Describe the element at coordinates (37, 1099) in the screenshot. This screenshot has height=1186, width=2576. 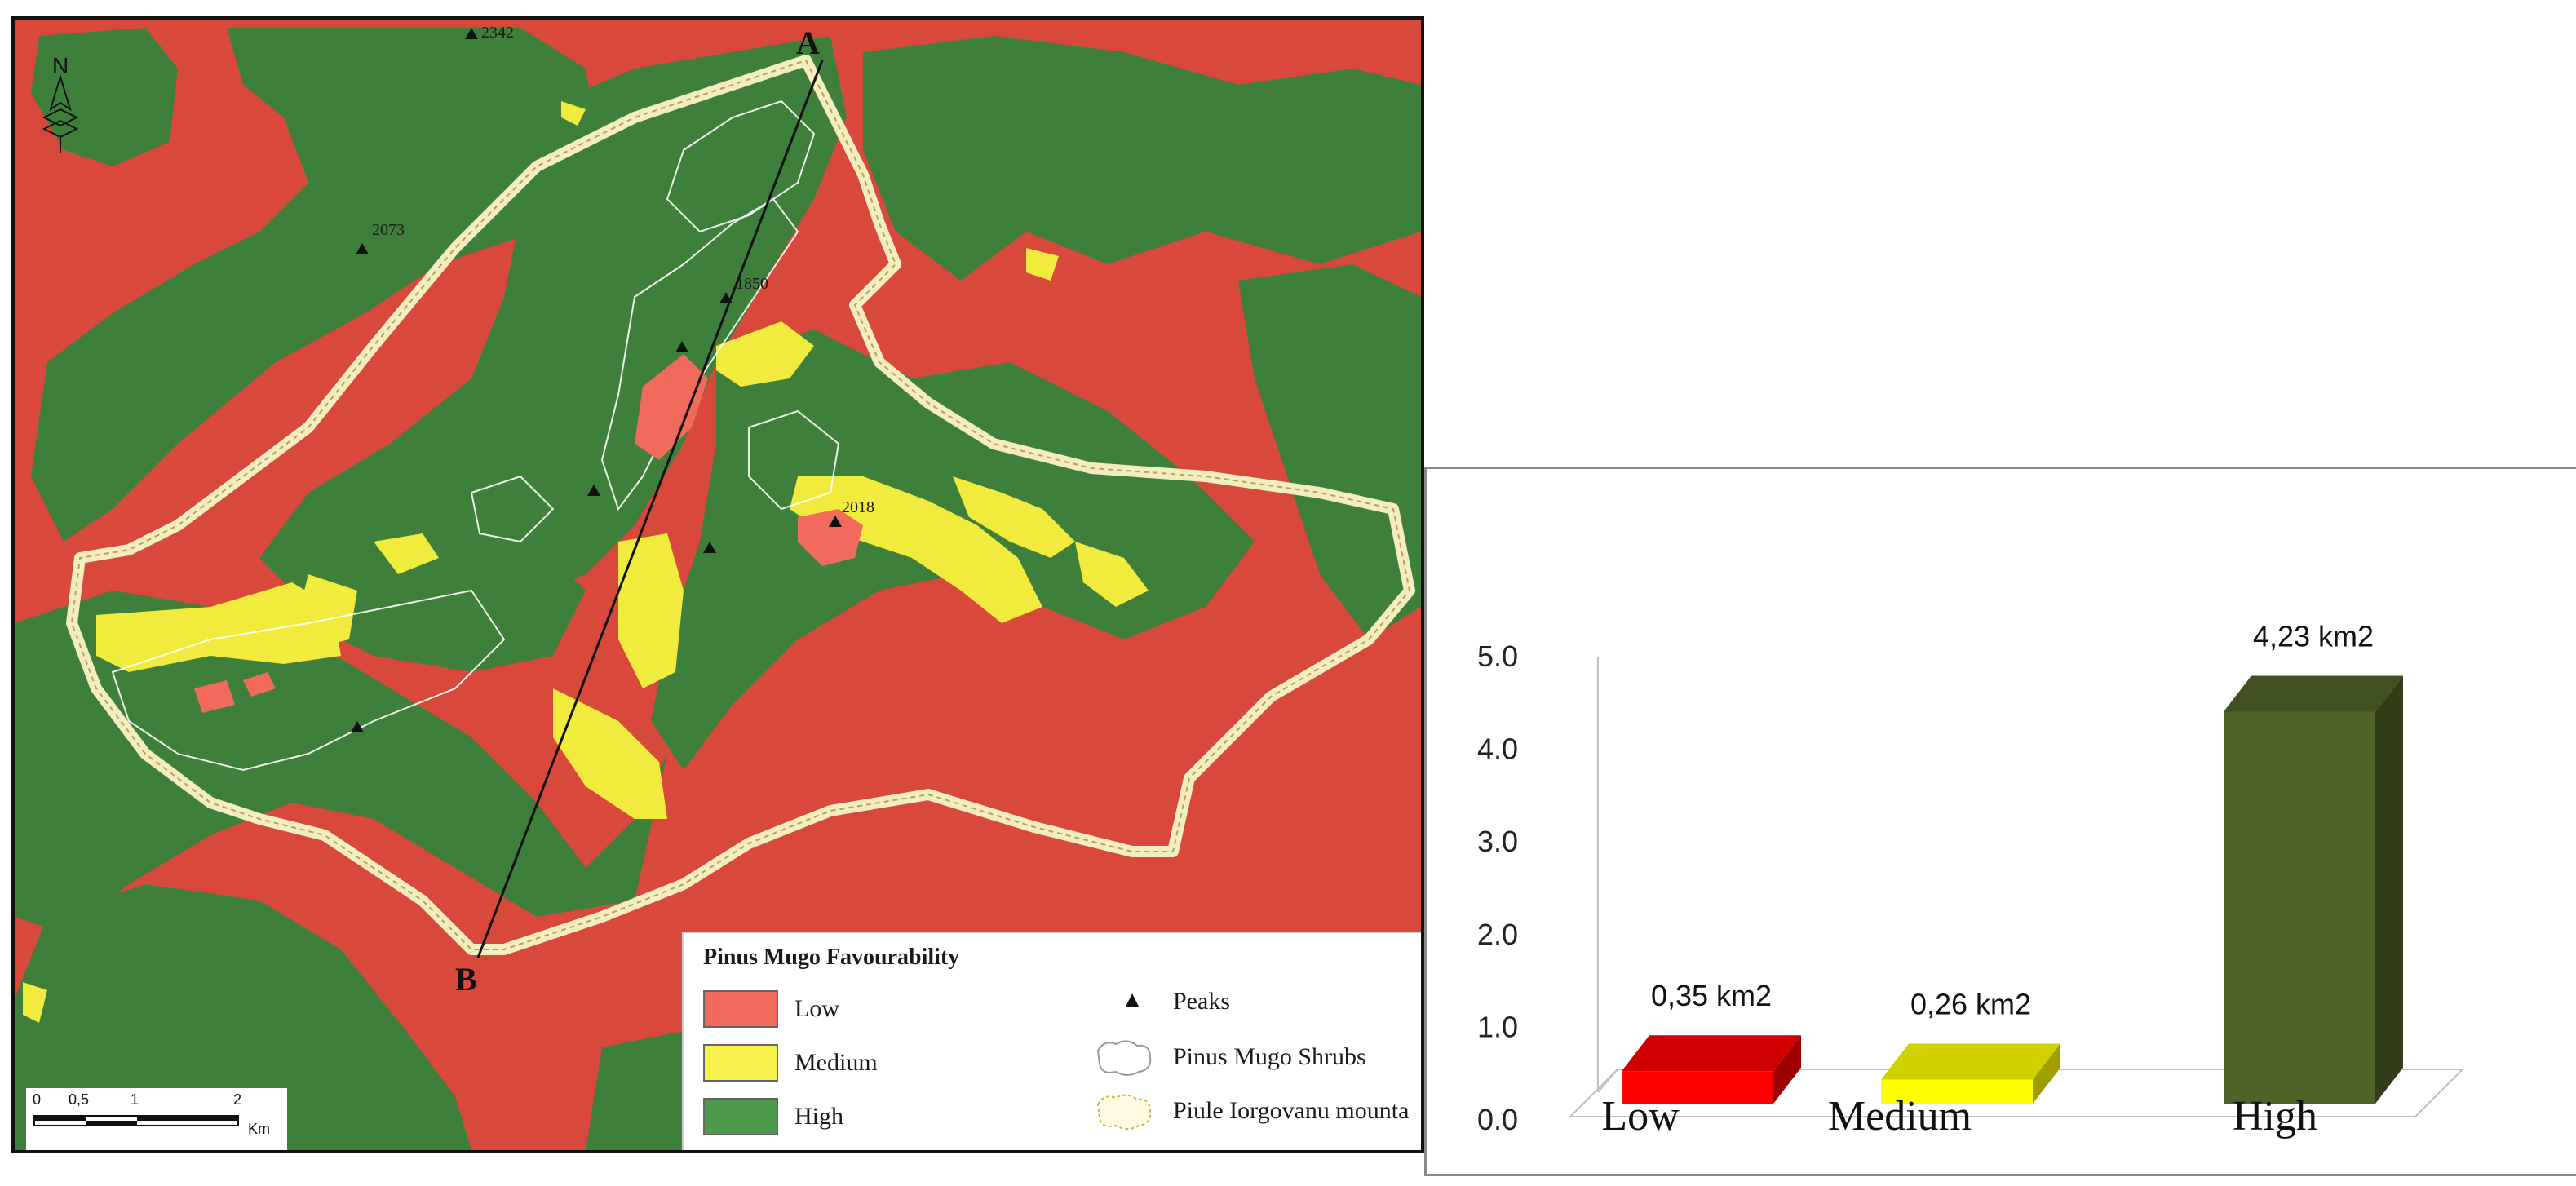
I see `scale-tick: 0` at that location.